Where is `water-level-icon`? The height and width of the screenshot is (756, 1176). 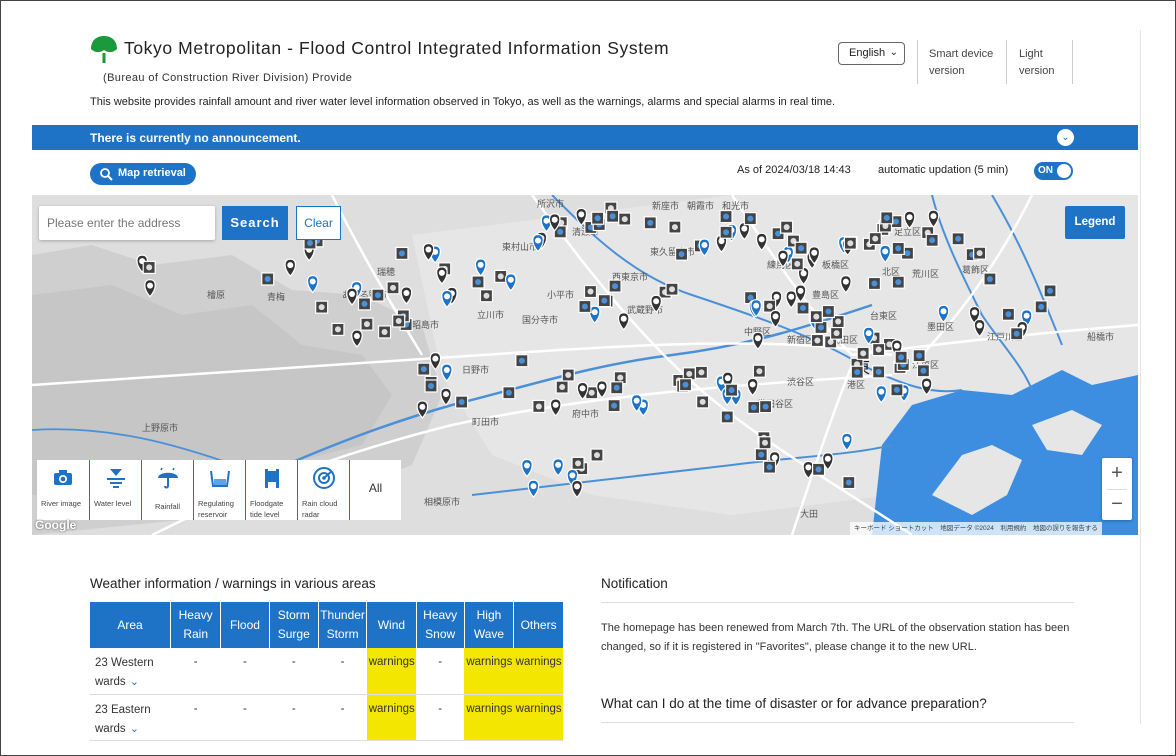
water-level-icon is located at coordinates (115, 478).